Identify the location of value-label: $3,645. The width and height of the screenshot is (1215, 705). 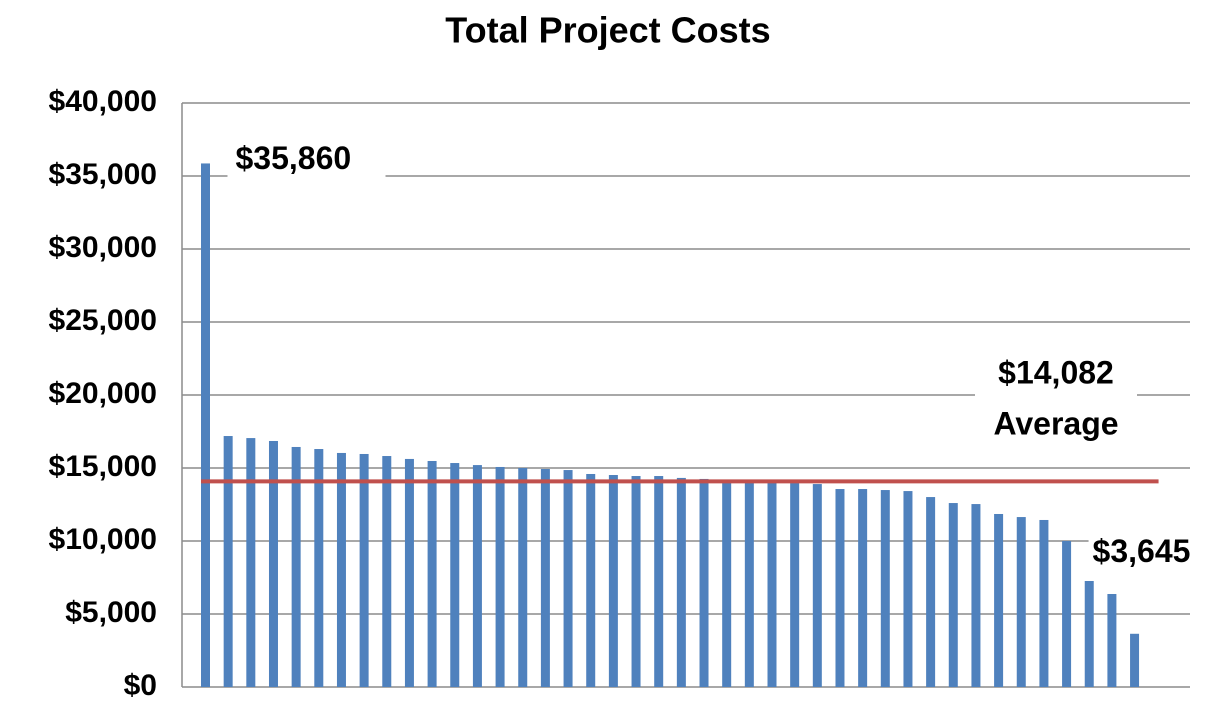
(1142, 551).